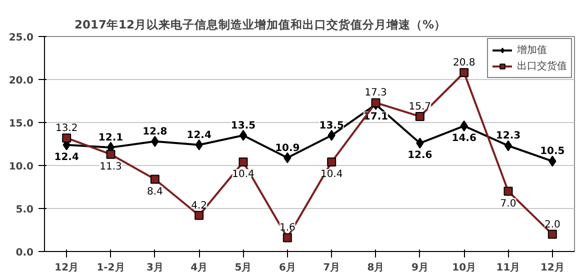  Describe the element at coordinates (508, 204) in the screenshot. I see `data-label: 7.0` at that location.